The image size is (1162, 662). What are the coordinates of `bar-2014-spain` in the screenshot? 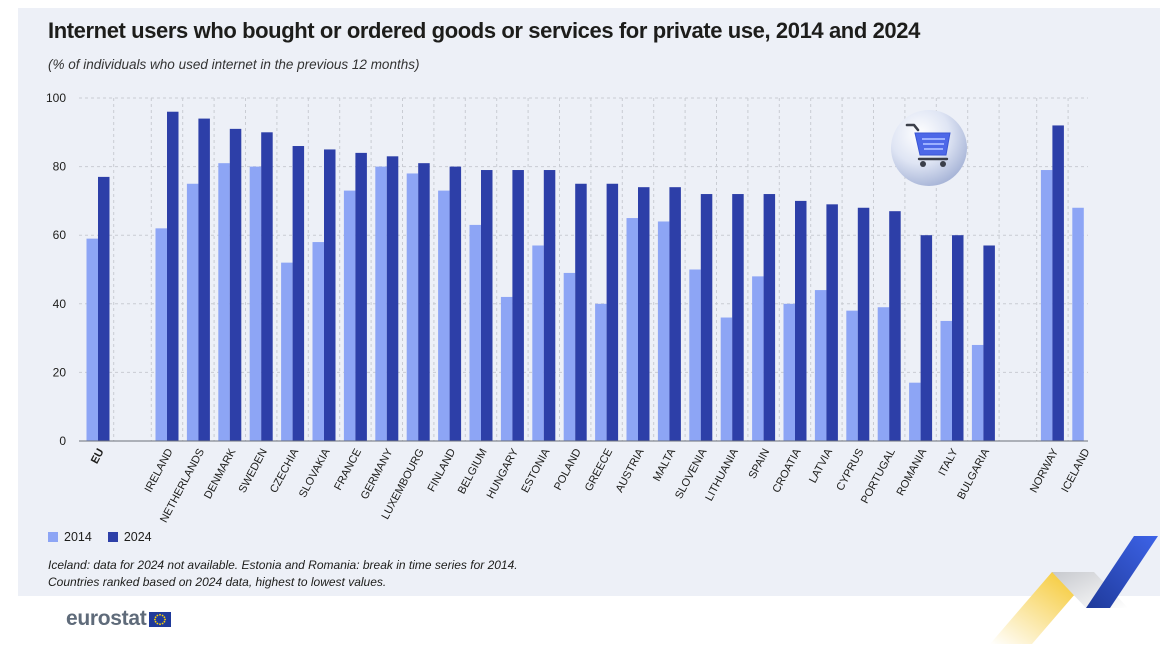 It's located at (758, 358).